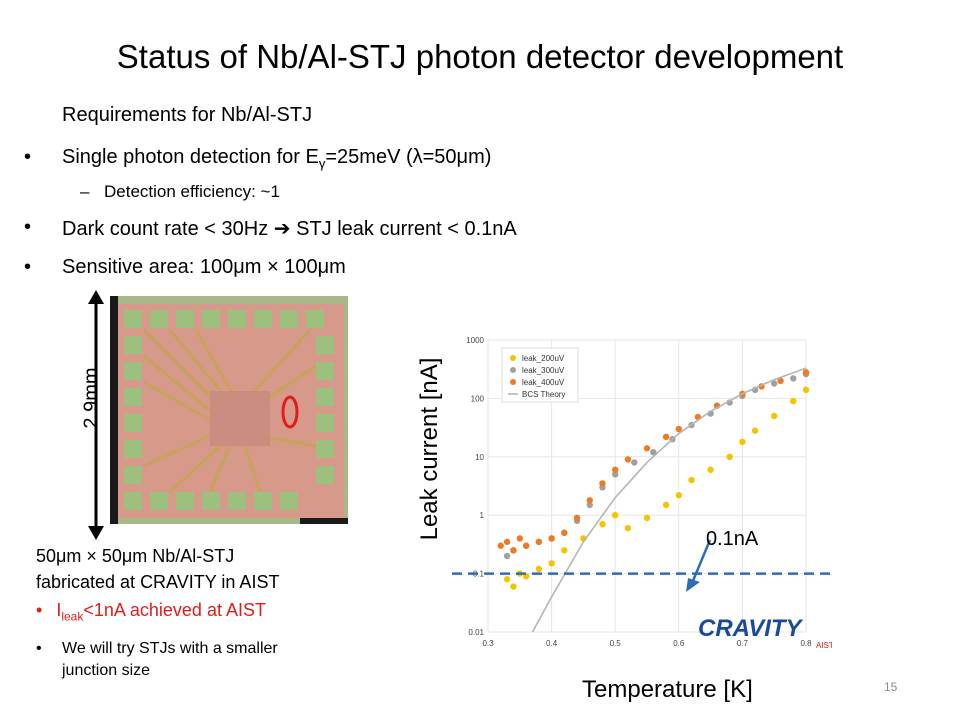  I want to click on y-tick-label: 10, so click(479, 457).